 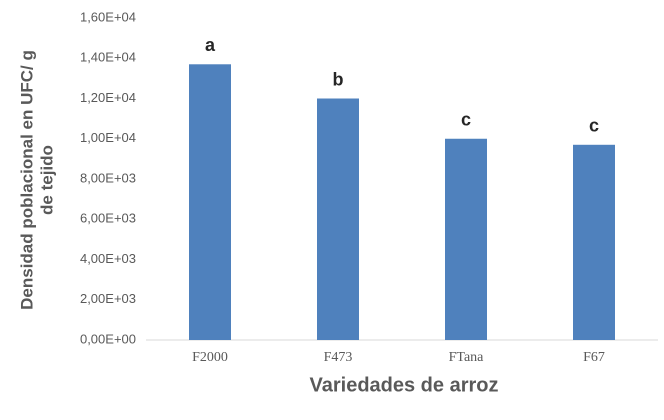 I want to click on y-tick-label: 4,00E+03, so click(x=108, y=258).